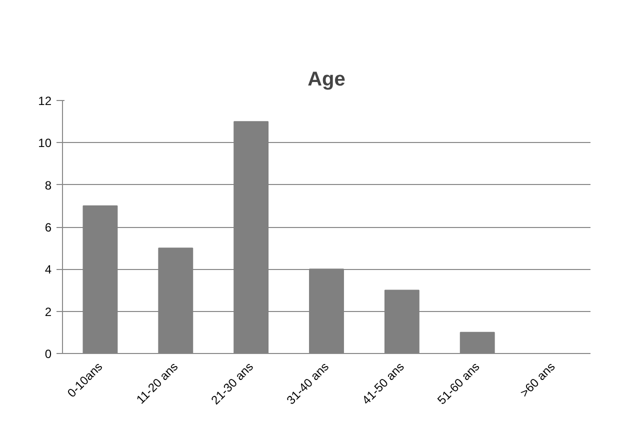 The width and height of the screenshot is (637, 434). What do you see at coordinates (537, 380) in the screenshot?
I see `x-tick-label: >60 ans` at bounding box center [537, 380].